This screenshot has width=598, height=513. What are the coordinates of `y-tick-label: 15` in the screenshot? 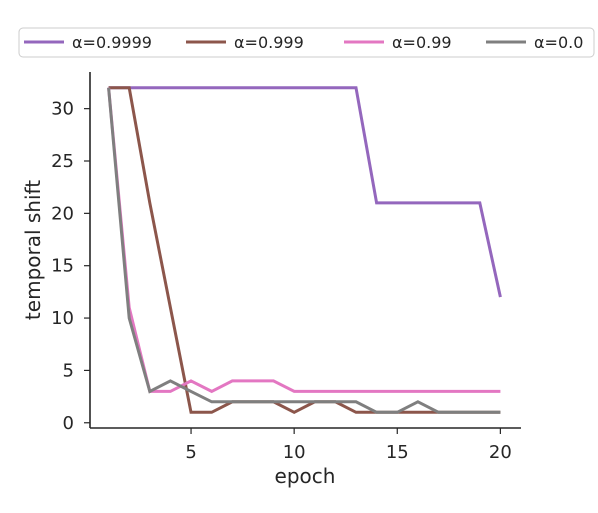 It's located at (62, 266).